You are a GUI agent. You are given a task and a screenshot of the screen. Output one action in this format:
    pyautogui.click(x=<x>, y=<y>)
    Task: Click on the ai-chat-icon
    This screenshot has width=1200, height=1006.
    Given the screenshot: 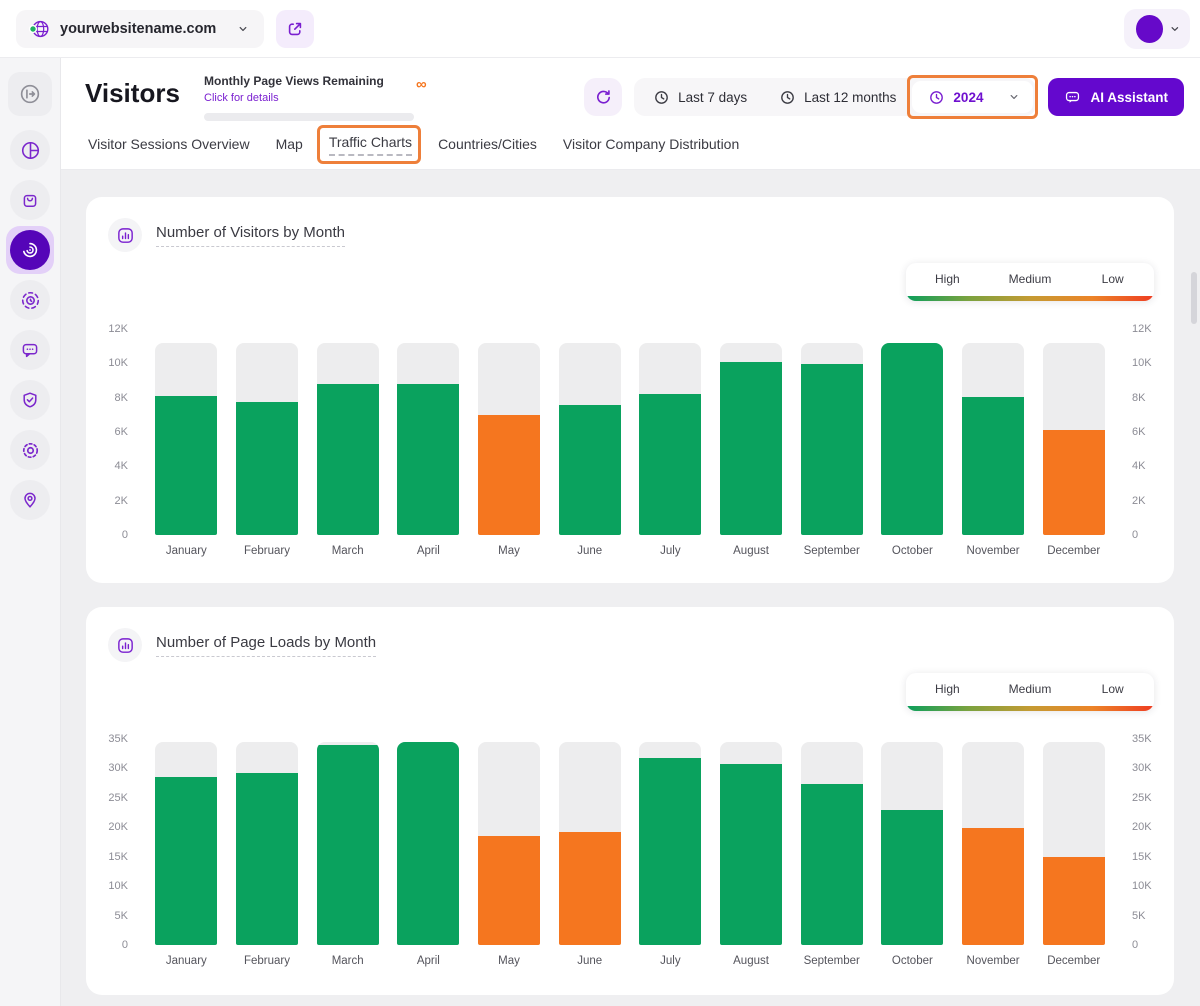 What is the action you would take?
    pyautogui.click(x=1072, y=97)
    